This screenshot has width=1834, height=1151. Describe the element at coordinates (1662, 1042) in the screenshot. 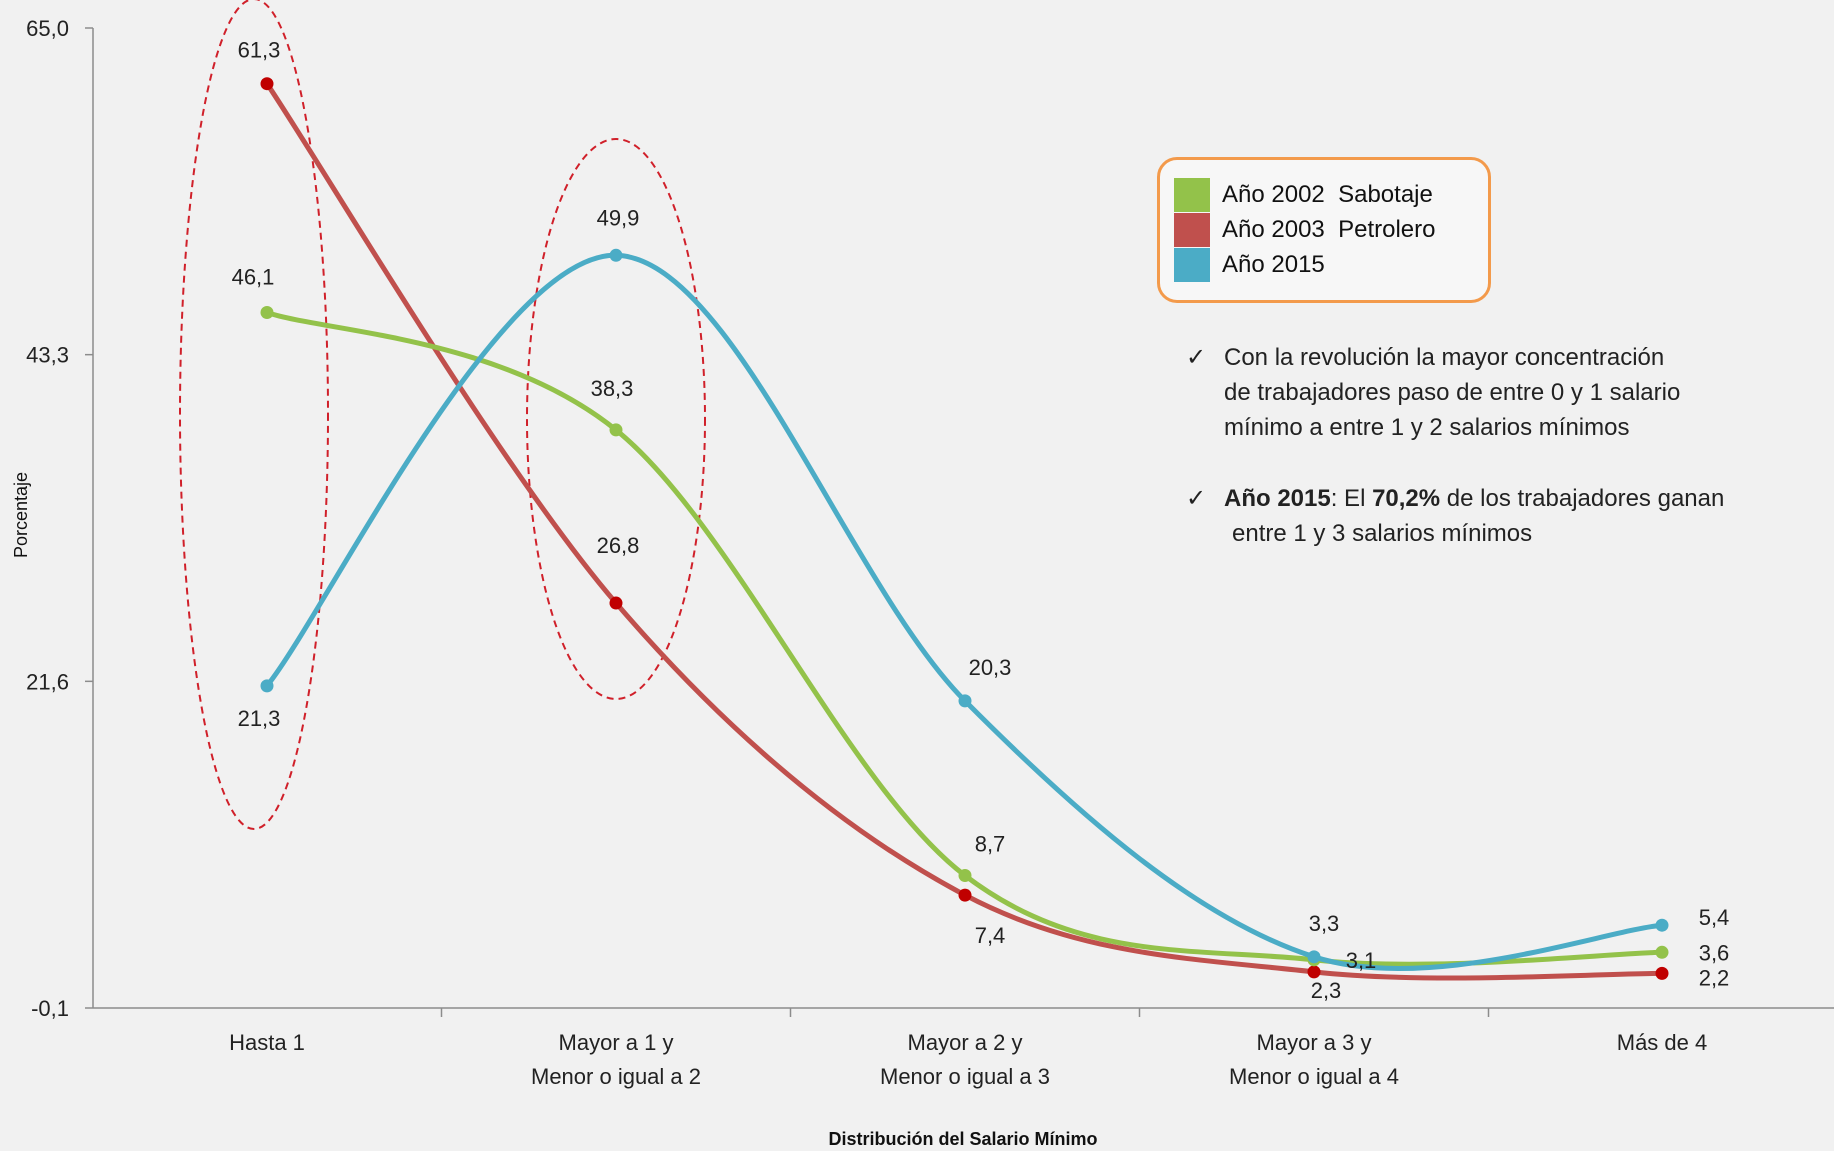

I see `x-tick-label: Más de 4` at that location.